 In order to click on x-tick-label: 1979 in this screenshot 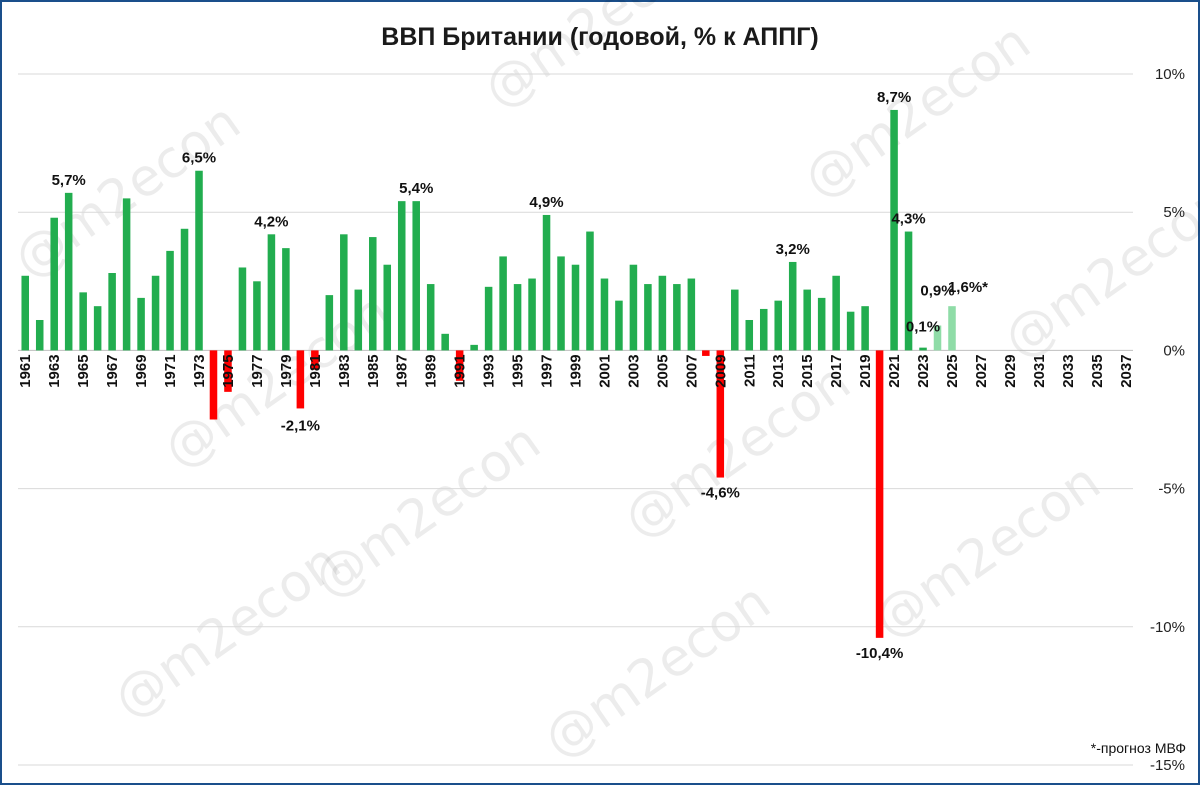, I will do `click(286, 370)`.